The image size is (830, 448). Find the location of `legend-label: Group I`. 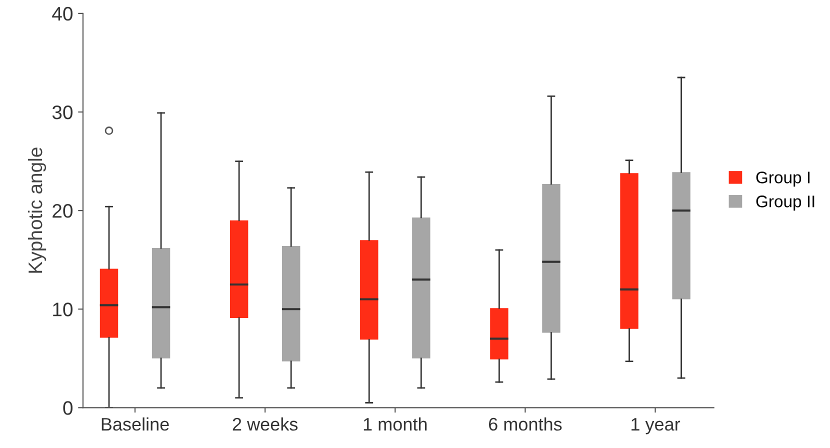

legend-label: Group I is located at coordinates (783, 179).